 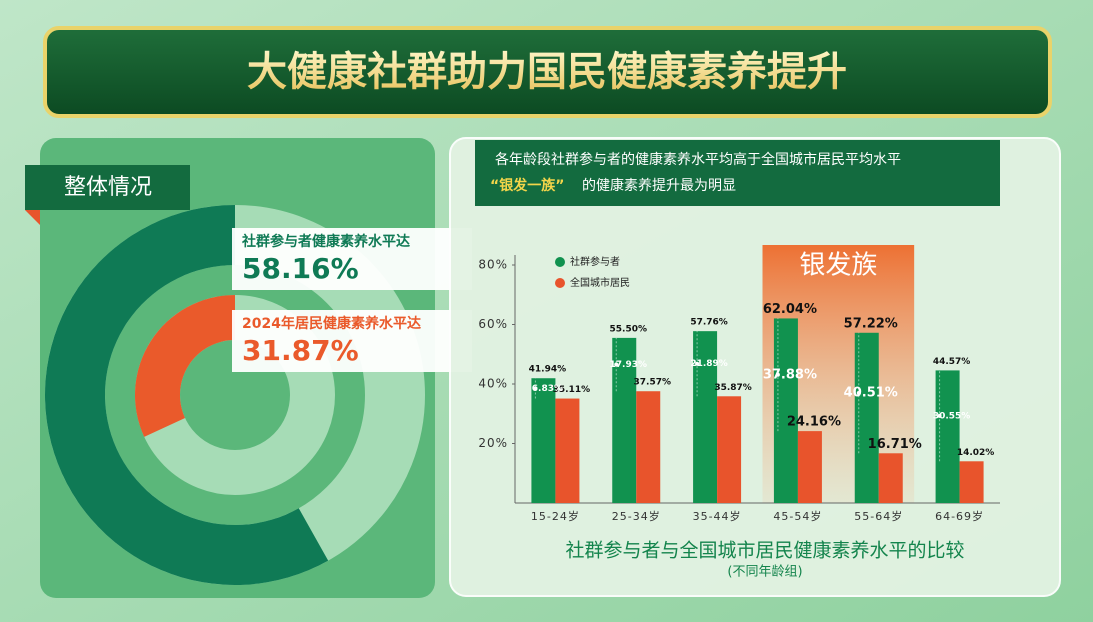 I want to click on donut-arc, so click(x=185, y=366).